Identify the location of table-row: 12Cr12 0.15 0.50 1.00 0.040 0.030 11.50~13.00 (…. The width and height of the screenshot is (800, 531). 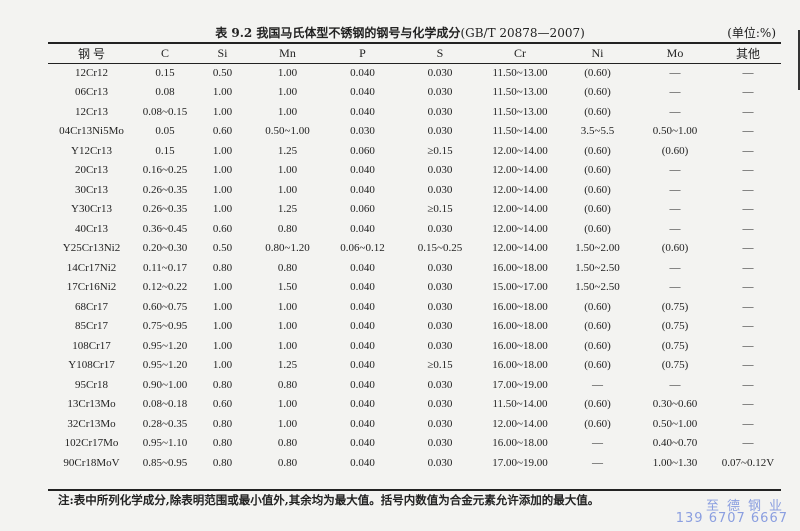
(414, 73).